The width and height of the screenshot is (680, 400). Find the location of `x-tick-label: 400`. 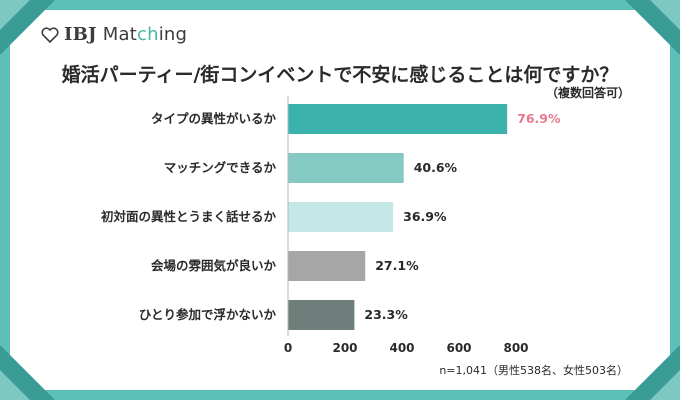

x-tick-label: 400 is located at coordinates (401, 348).